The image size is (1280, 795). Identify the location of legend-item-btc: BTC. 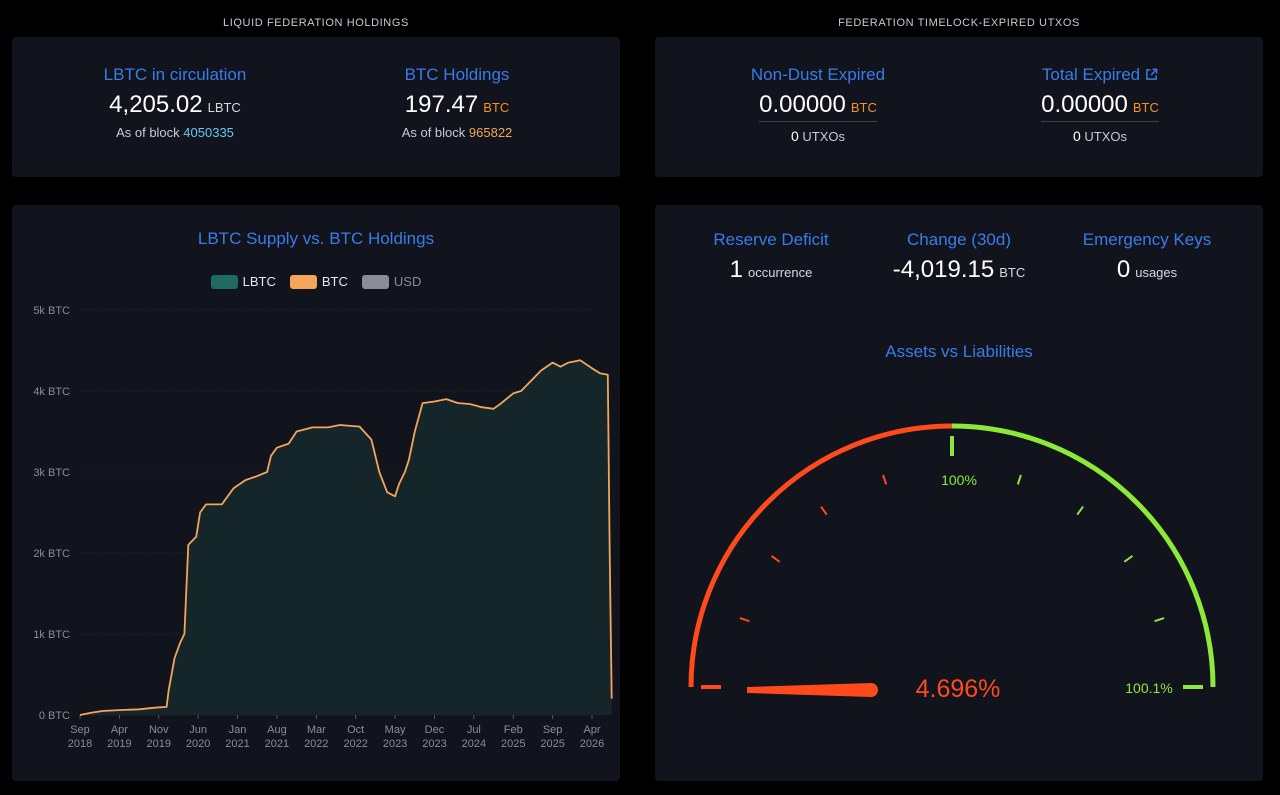
(318, 281).